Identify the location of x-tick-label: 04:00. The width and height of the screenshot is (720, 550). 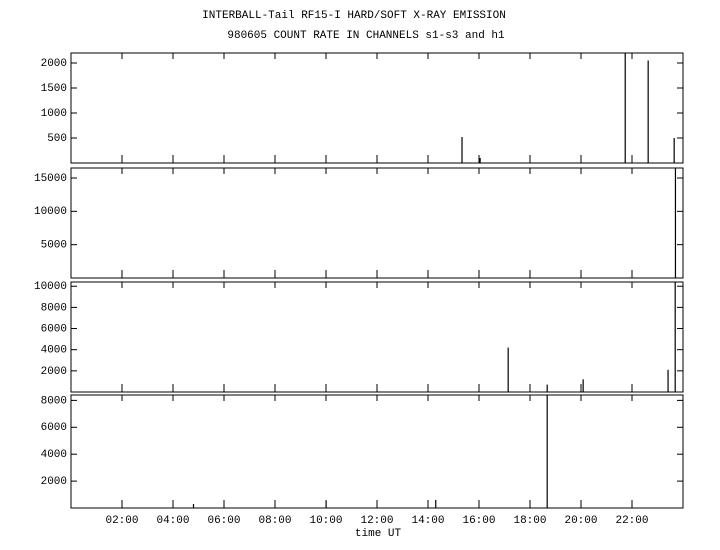
(172, 521).